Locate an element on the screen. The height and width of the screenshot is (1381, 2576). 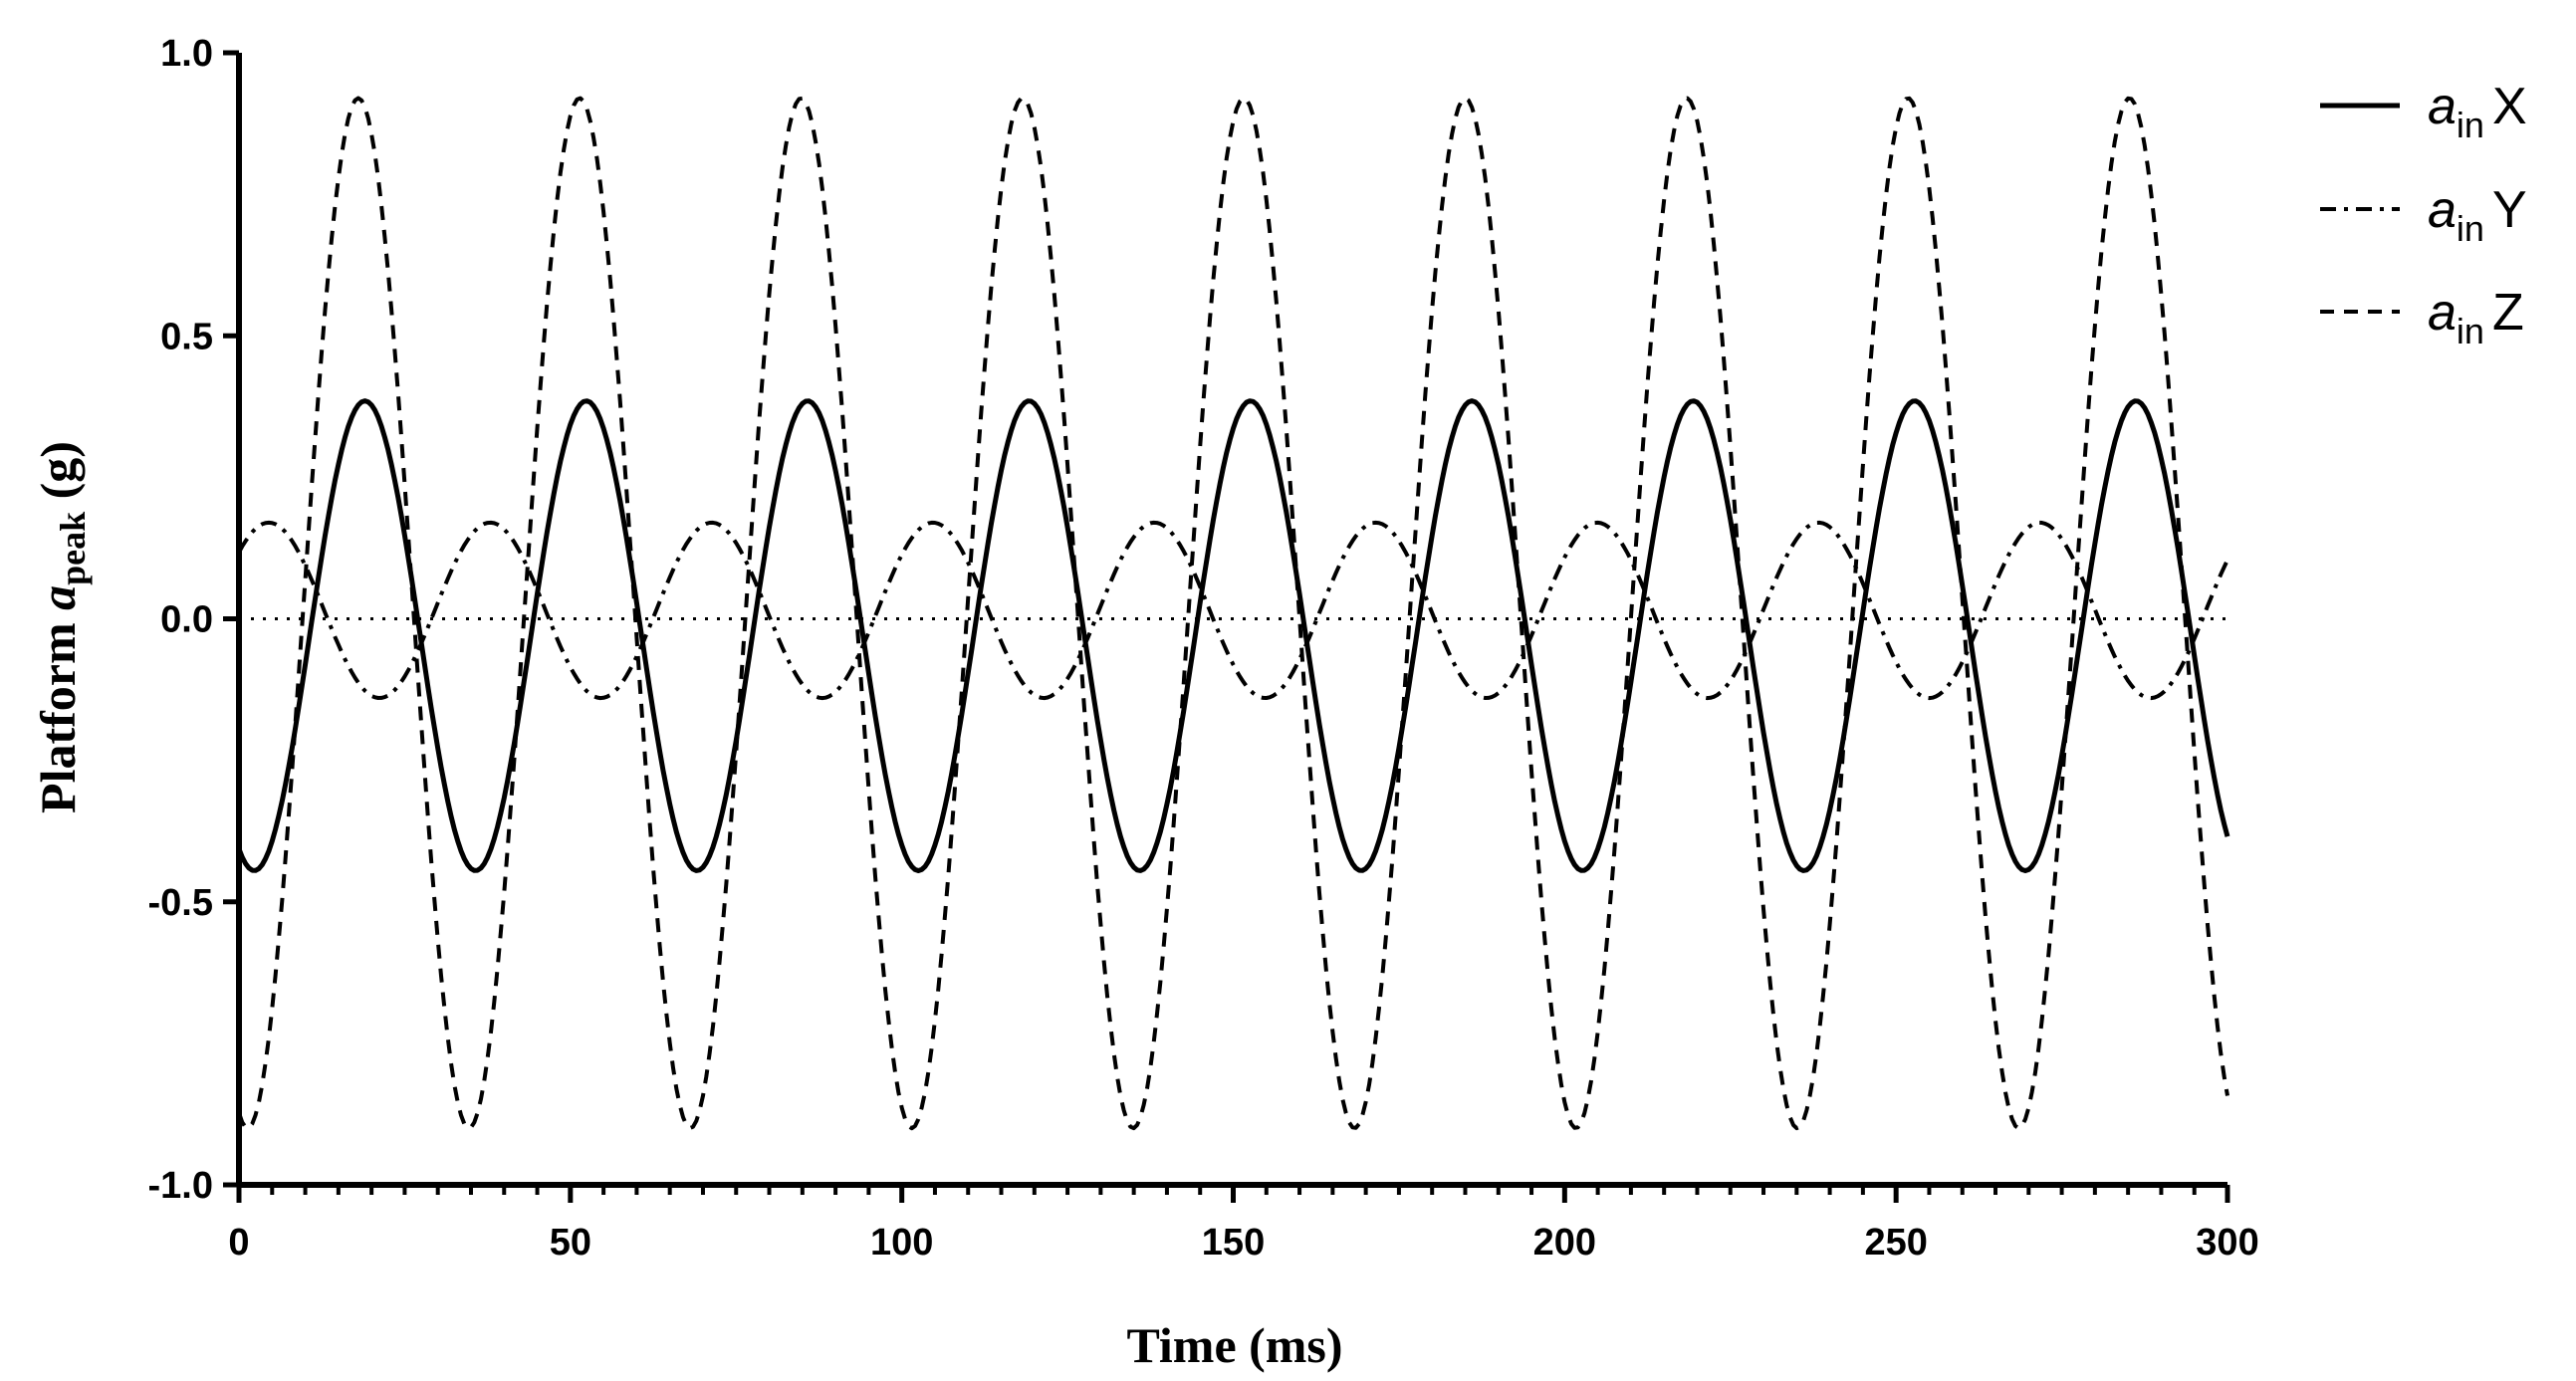
x-tick-label: 100 is located at coordinates (901, 1243).